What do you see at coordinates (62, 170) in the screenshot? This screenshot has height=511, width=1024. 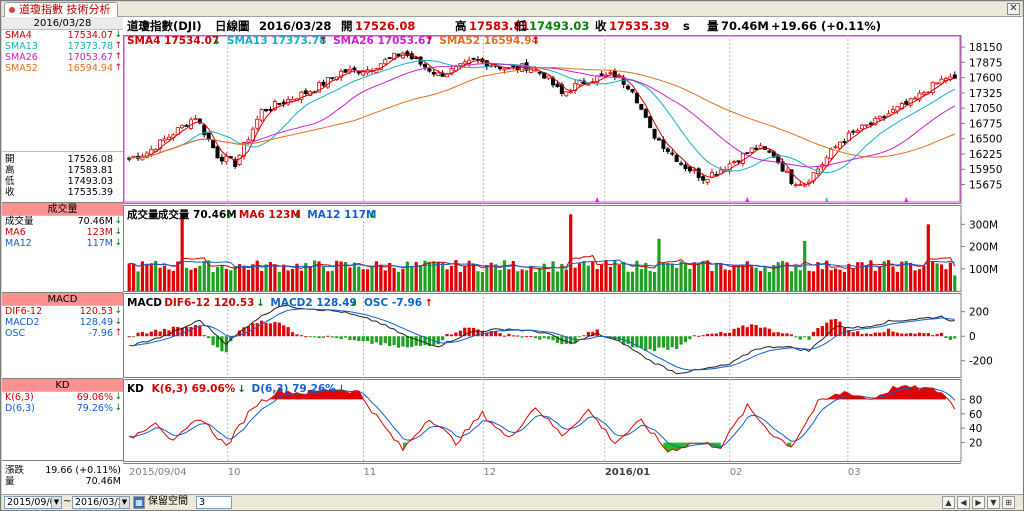 I see `ohlc-row: 高 17583.81` at bounding box center [62, 170].